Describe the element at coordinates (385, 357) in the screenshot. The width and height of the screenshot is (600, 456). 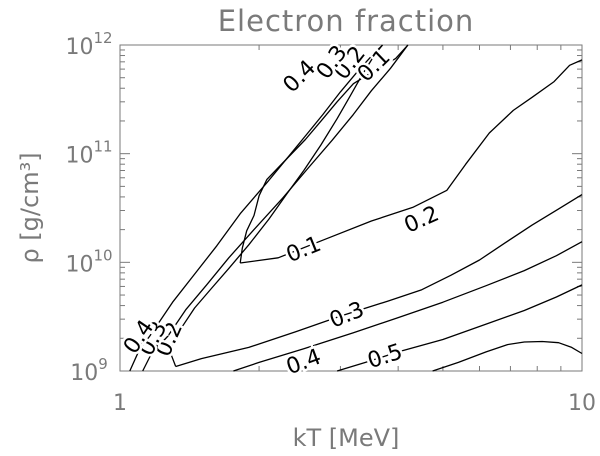
I see `contour-label: 0.5` at that location.